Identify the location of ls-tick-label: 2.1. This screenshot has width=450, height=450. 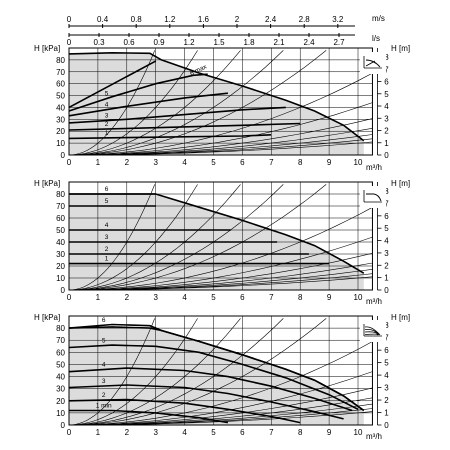
(279, 42).